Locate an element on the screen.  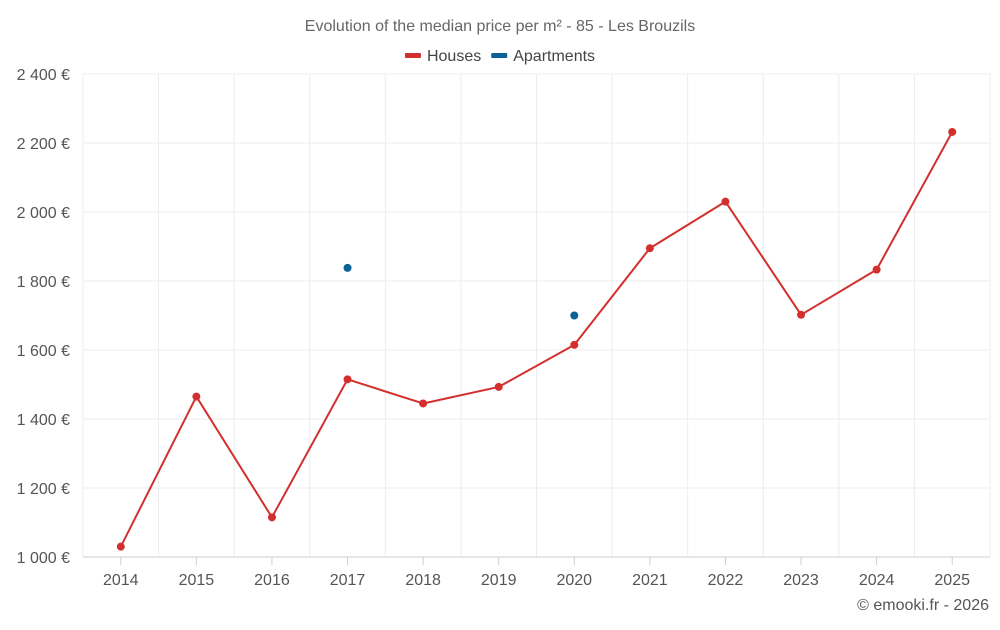
legend-label: Houses is located at coordinates (454, 56).